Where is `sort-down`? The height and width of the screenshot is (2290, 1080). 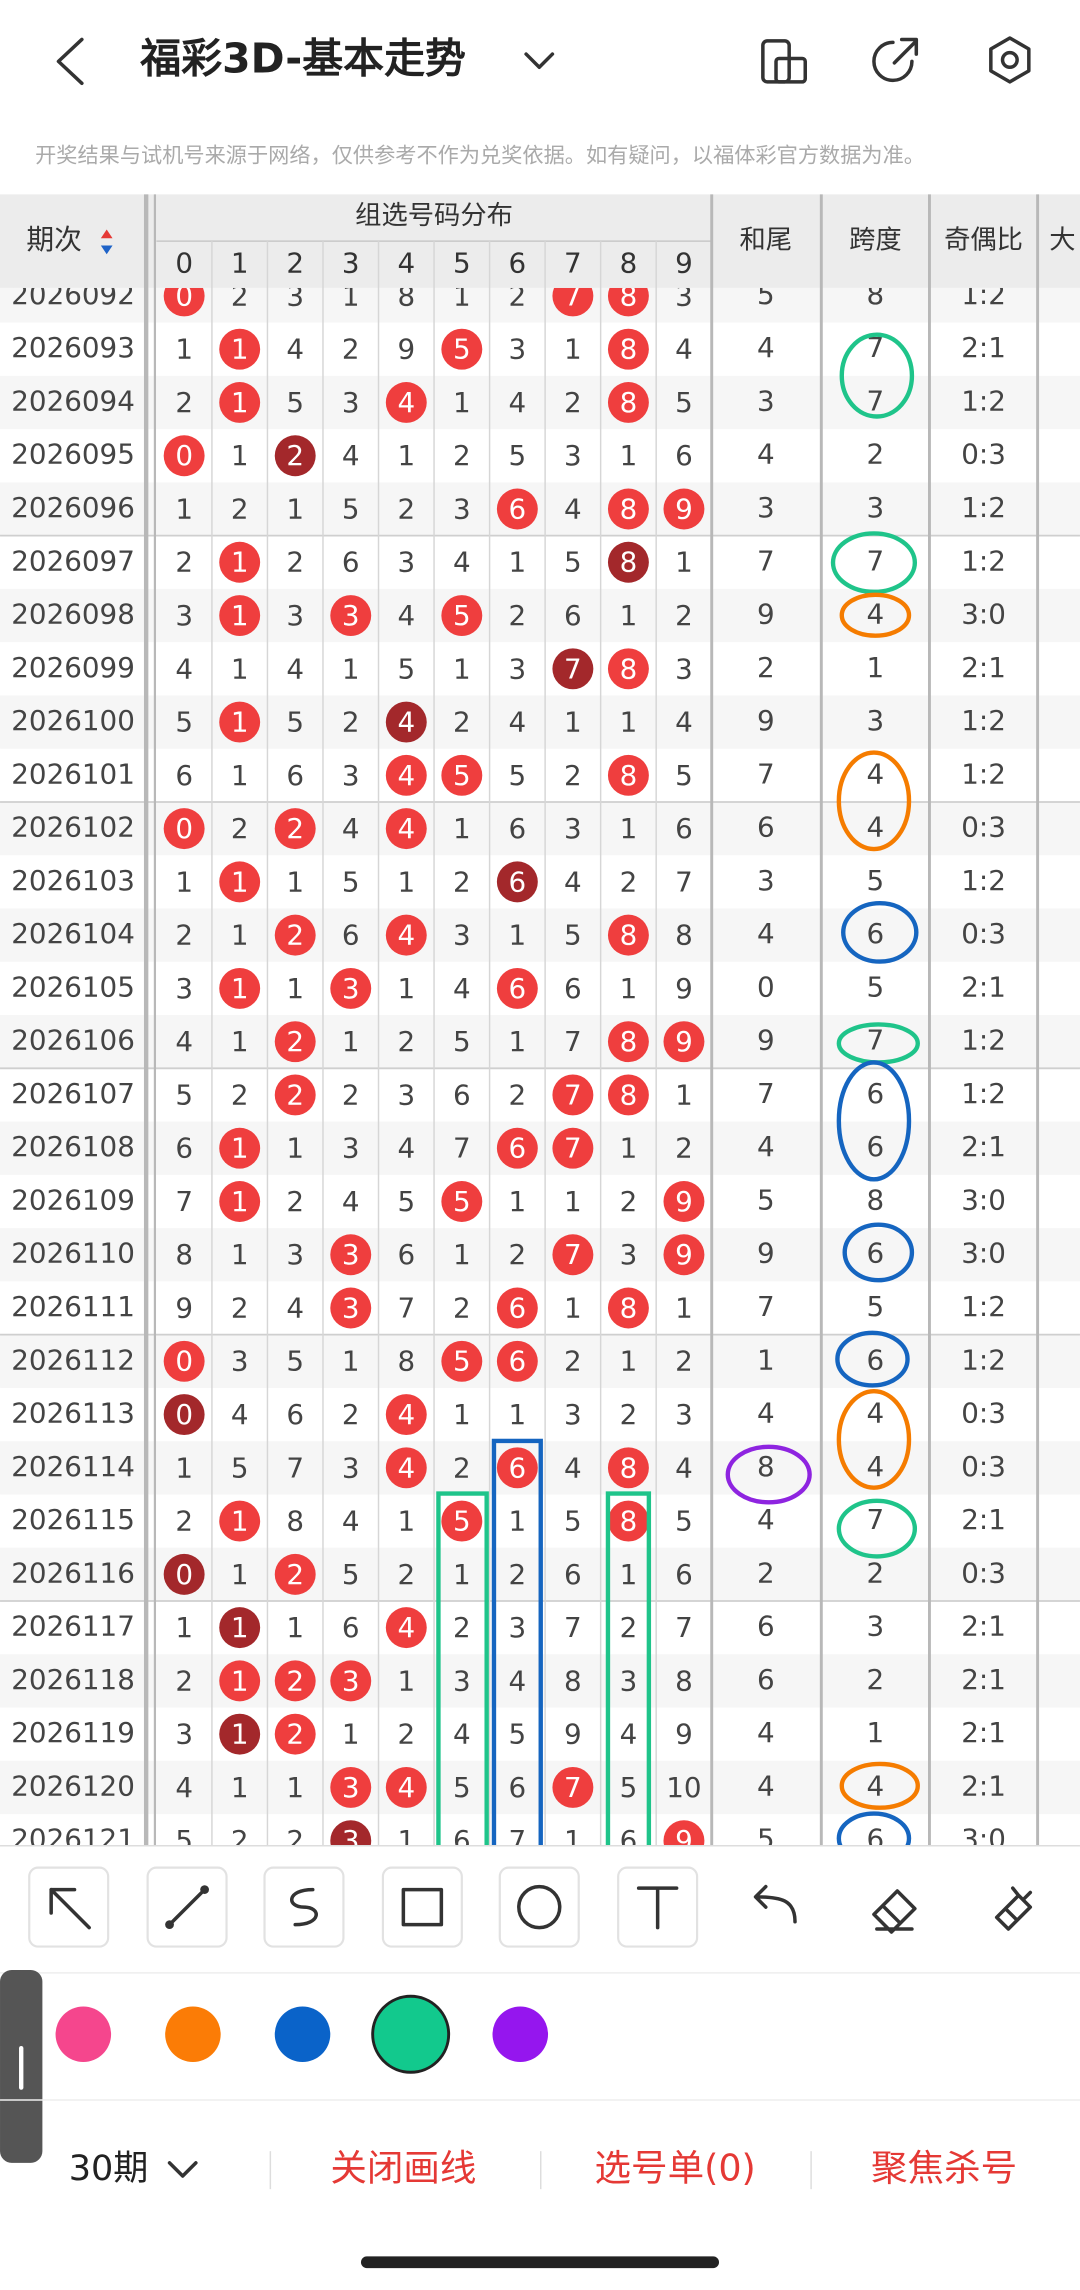 sort-down is located at coordinates (106, 250).